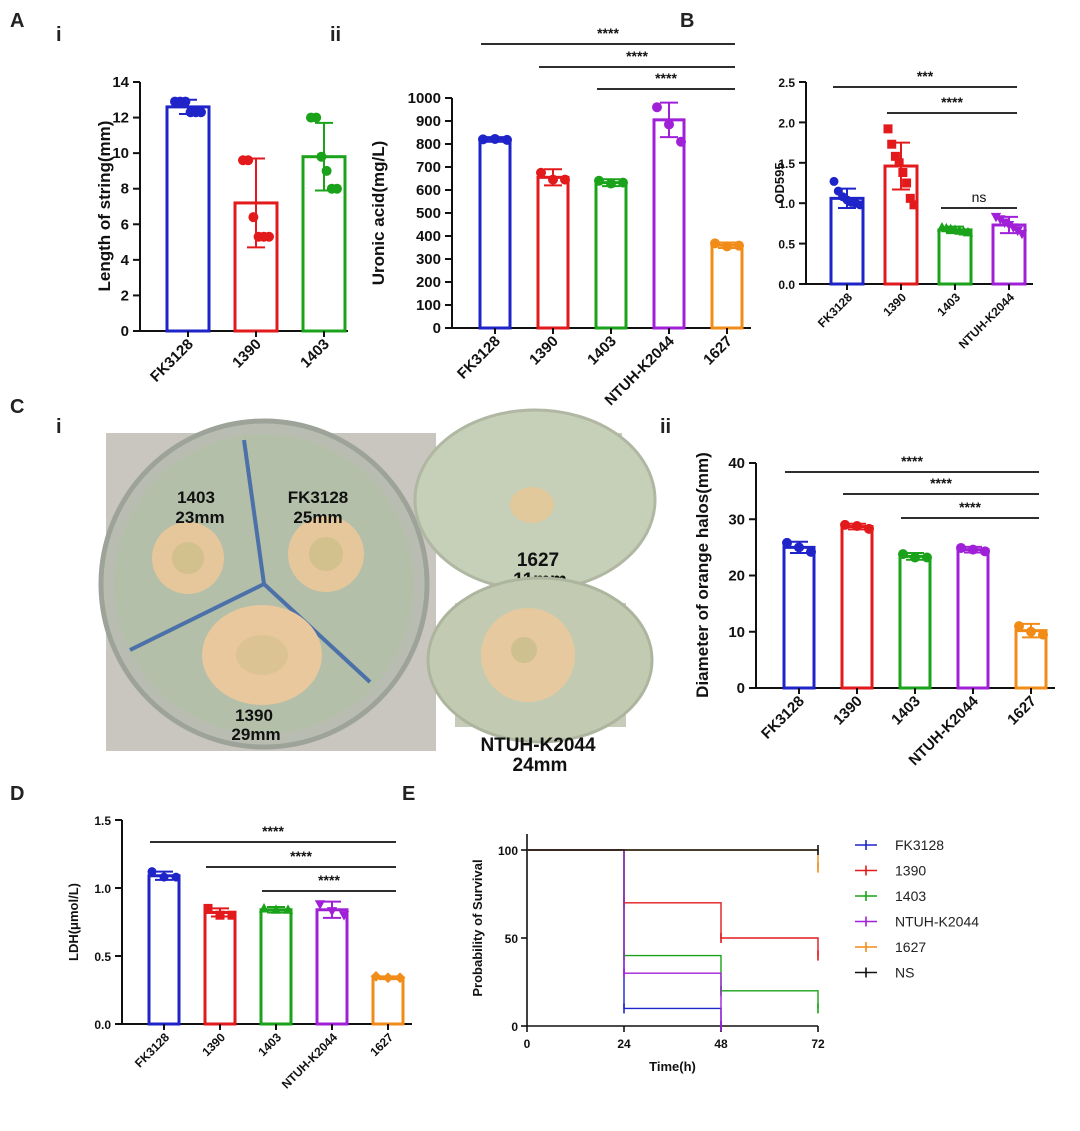 The image size is (1080, 1131). Describe the element at coordinates (540, 676) in the screenshot. I see `photo-dish-ntuh-k2044: NTUH-K2044 24mm` at that location.